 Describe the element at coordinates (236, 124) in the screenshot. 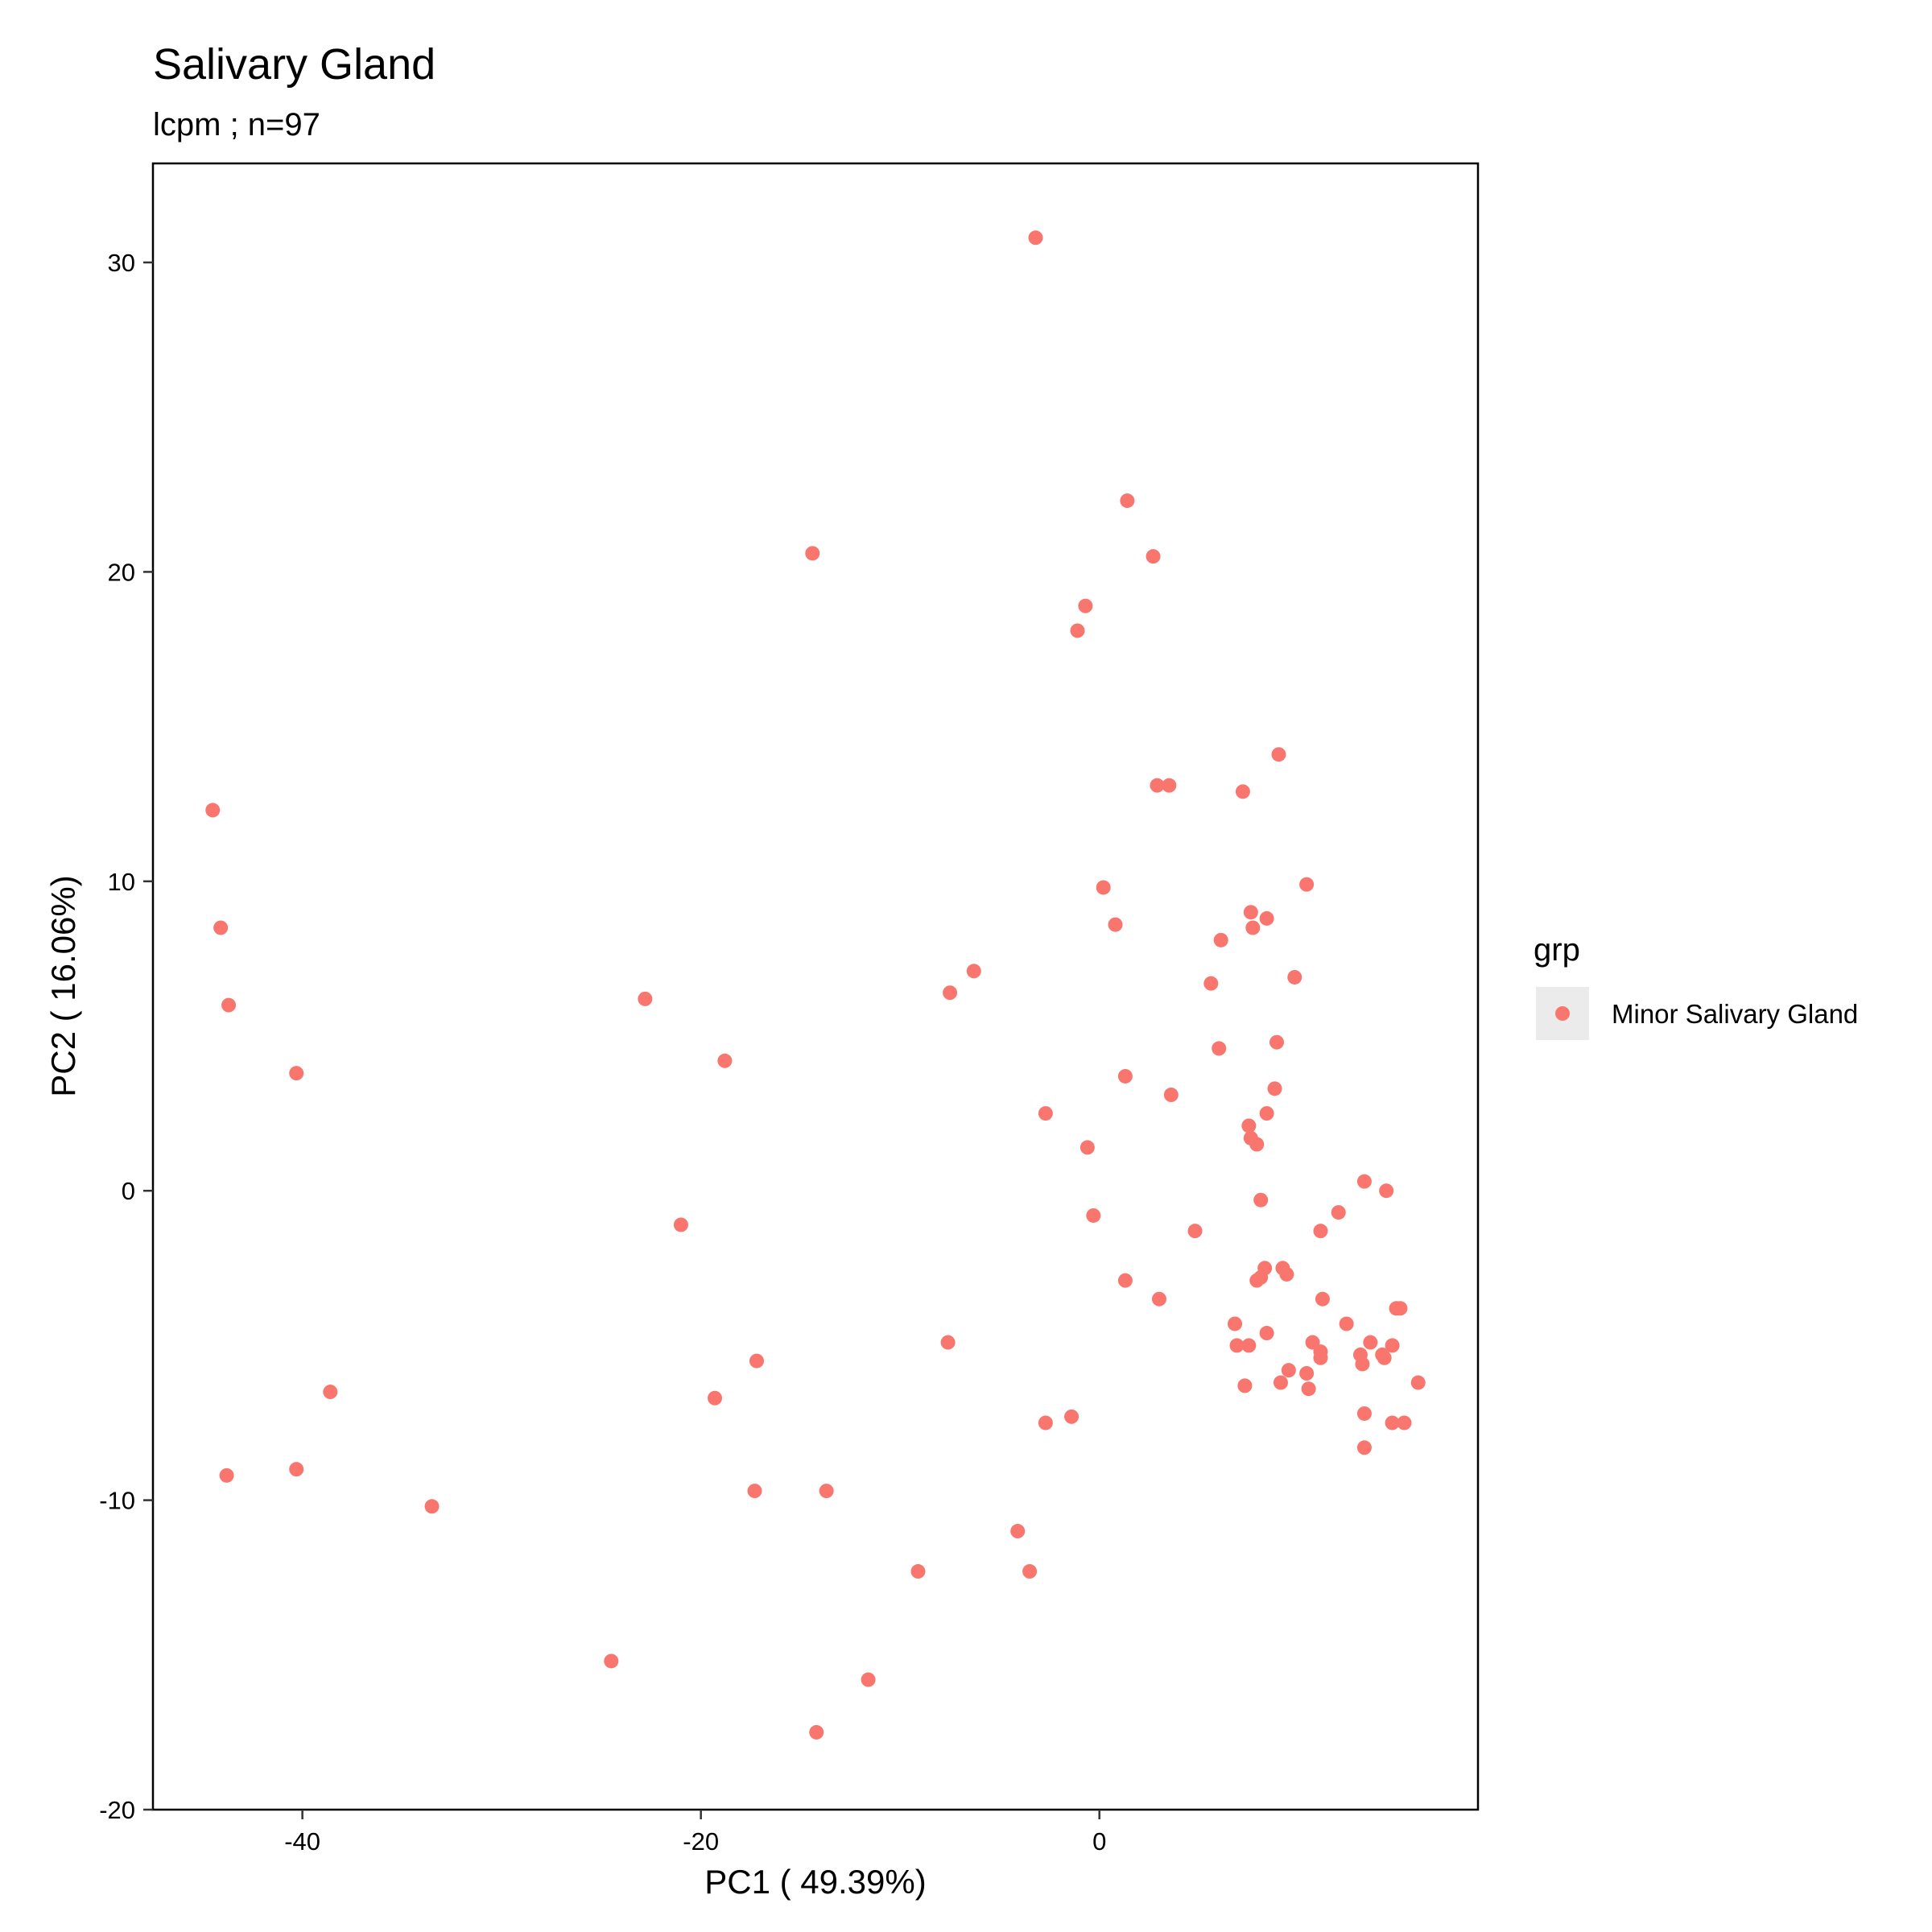

I see `chart-subtitle: lcpm ; n=97` at that location.